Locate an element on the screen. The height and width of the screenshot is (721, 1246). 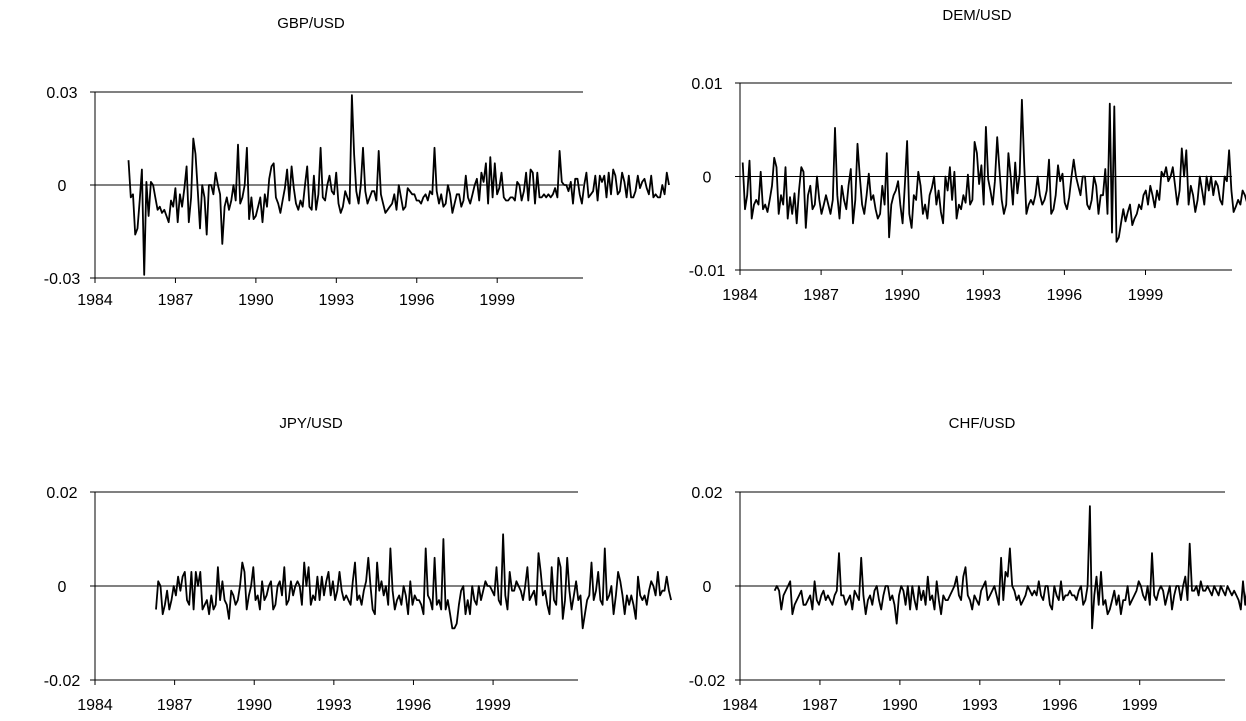
y-tick-label: 0.03 is located at coordinates (61, 93).